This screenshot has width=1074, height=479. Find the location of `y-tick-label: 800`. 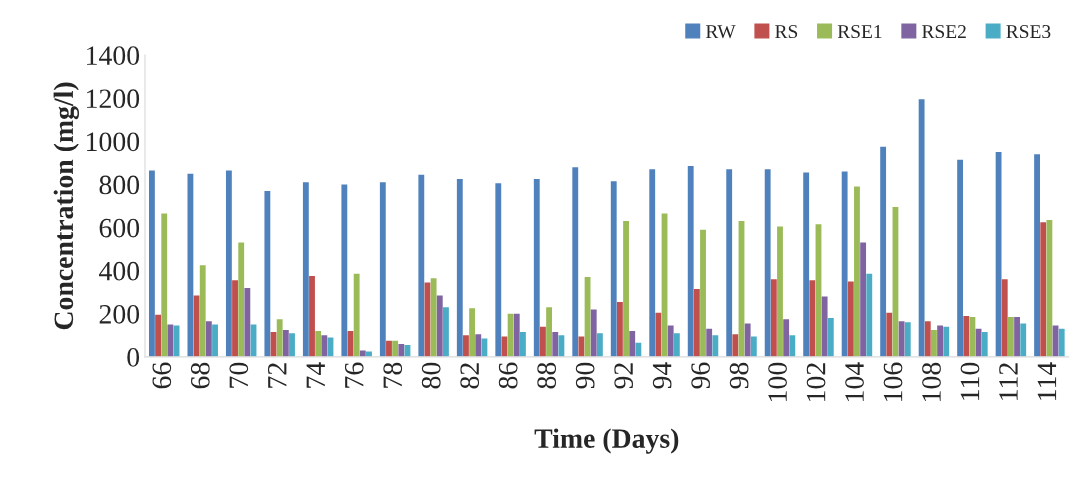

y-tick-label: 800 is located at coordinates (119, 185).